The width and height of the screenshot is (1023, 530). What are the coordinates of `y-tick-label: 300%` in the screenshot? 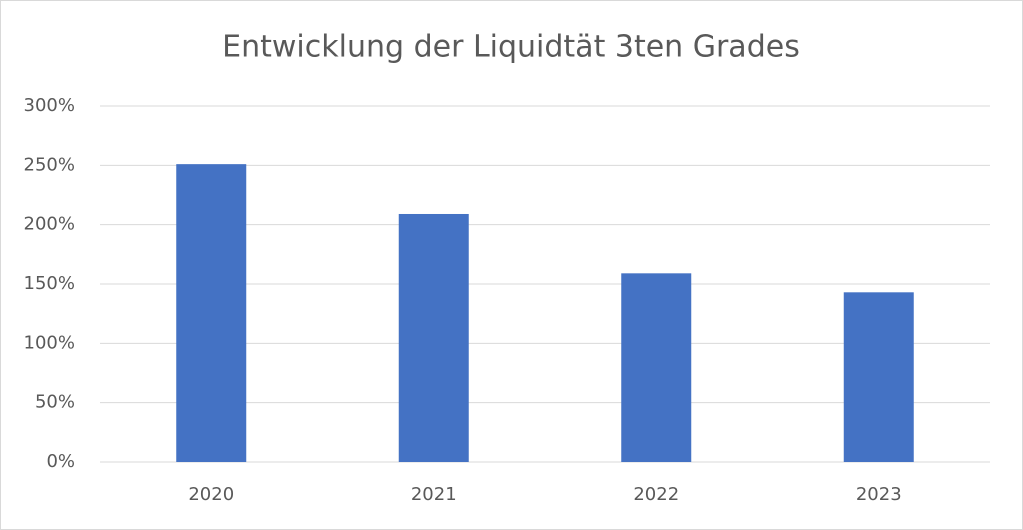 It's located at (49, 105).